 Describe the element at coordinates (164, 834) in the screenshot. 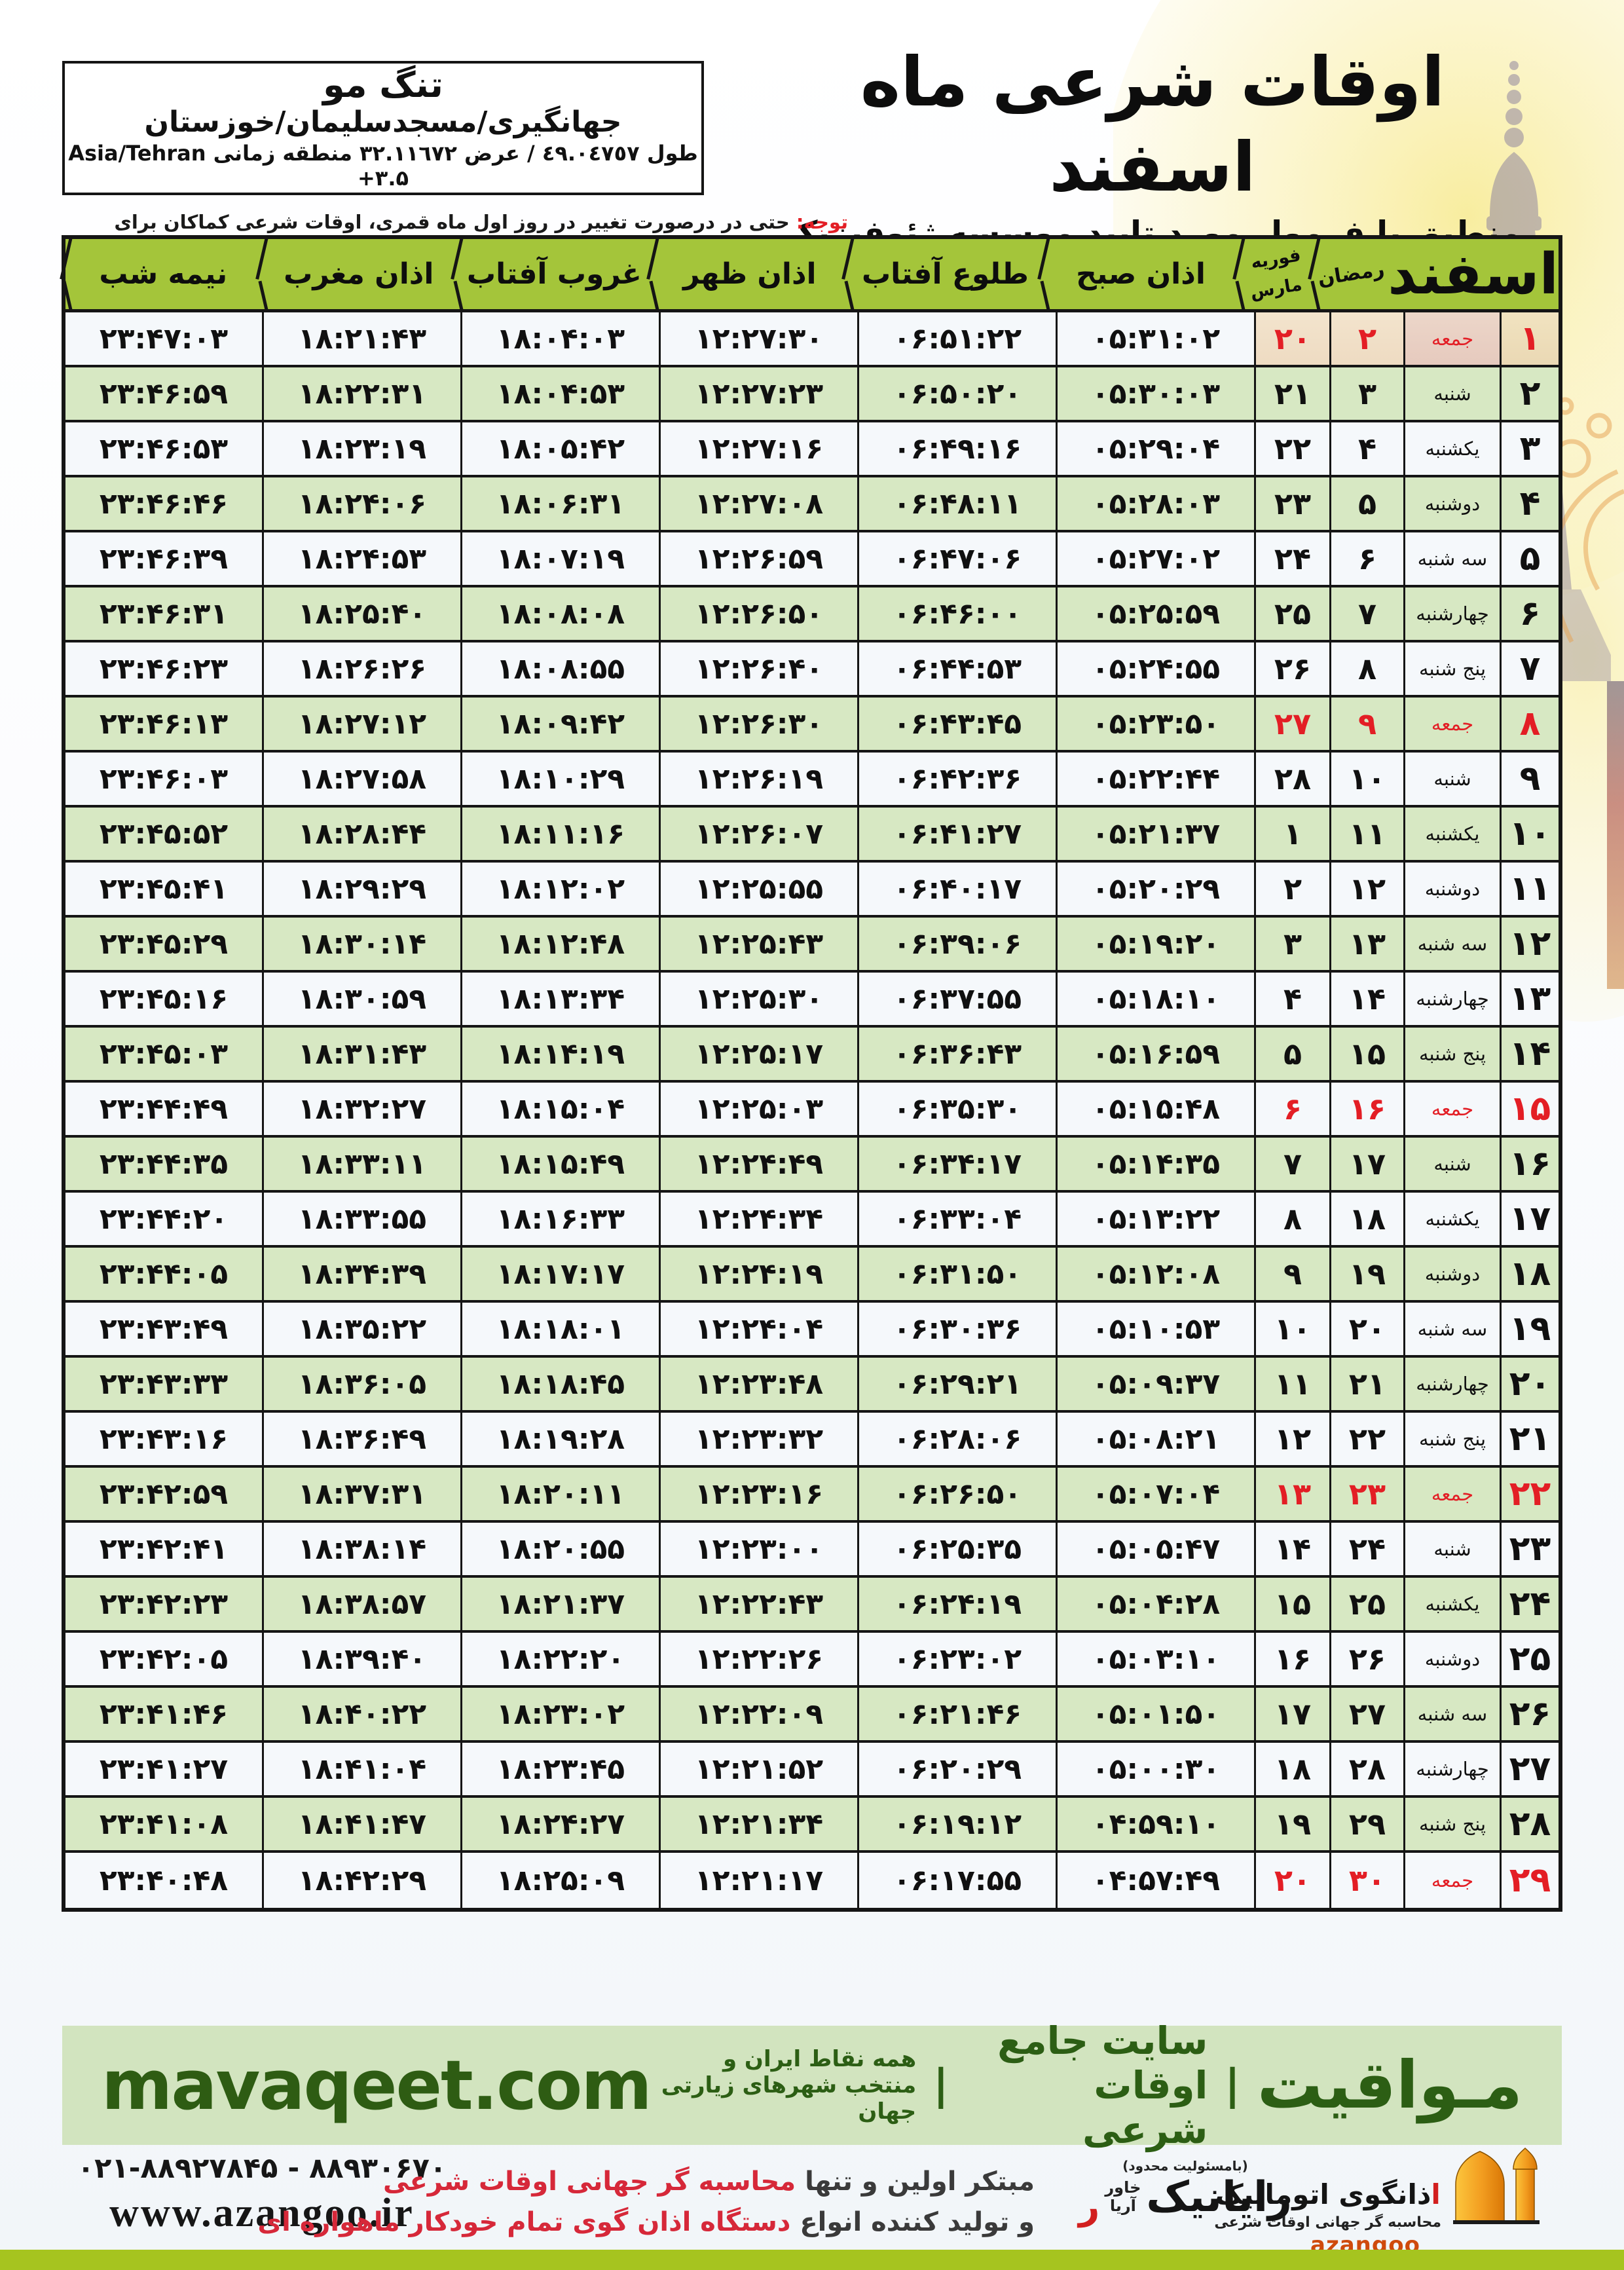

I see `nimeh-shab-time: ۲۳:۴۵:۵۲` at that location.